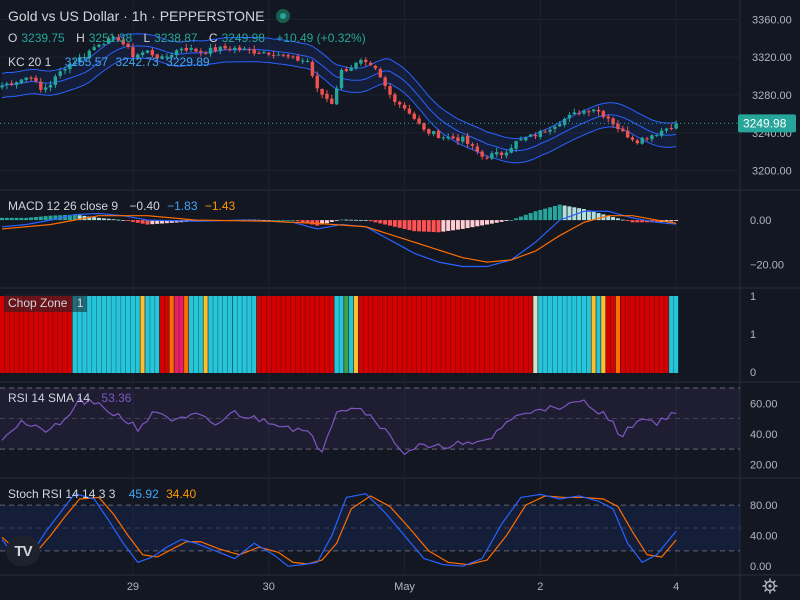 Image resolution: width=800 pixels, height=600 pixels. I want to click on macd-signal-value: −1.43, so click(220, 206).